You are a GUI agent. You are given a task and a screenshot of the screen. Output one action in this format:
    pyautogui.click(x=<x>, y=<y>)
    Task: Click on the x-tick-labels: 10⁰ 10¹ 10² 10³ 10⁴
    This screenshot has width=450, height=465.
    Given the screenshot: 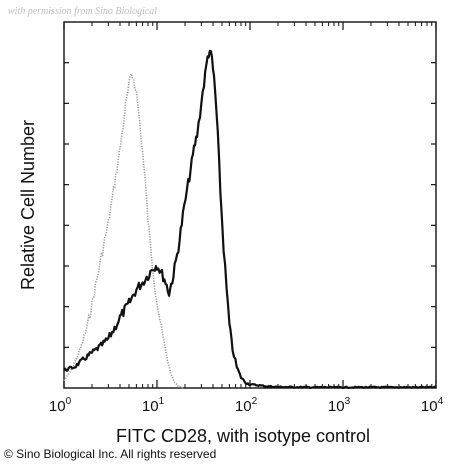 What is the action you would take?
    pyautogui.click(x=246, y=405)
    